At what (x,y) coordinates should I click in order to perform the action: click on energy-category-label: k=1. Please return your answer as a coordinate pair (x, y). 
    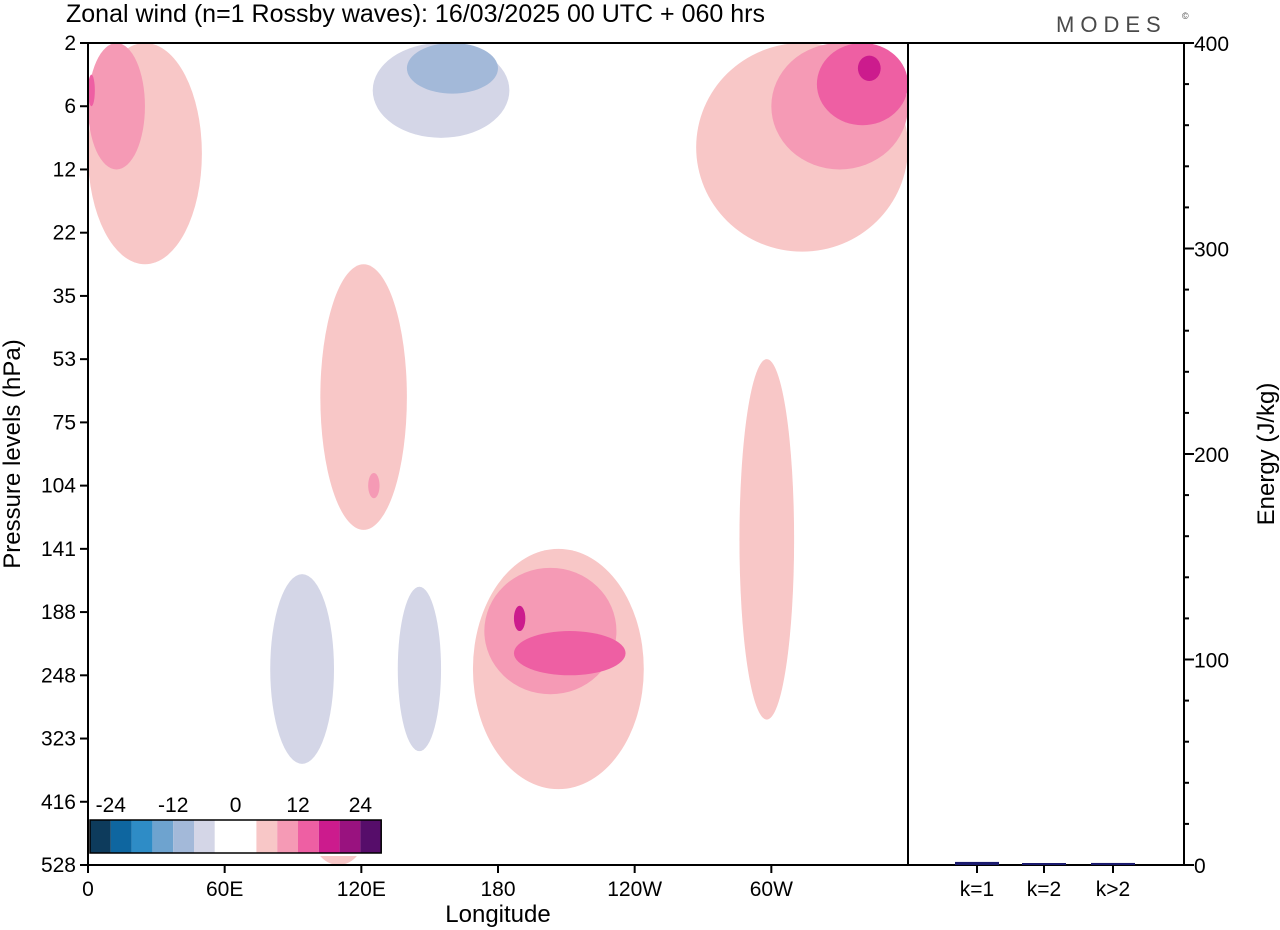
    Looking at the image, I should click on (977, 889).